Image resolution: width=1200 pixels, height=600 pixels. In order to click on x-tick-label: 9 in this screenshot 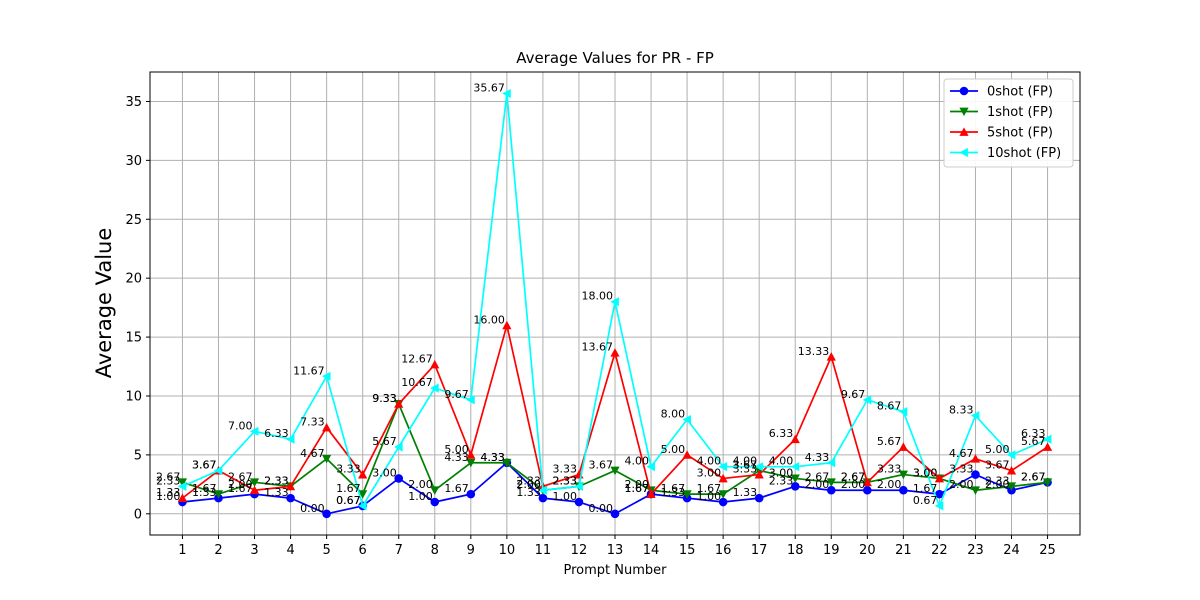, I will do `click(471, 550)`.